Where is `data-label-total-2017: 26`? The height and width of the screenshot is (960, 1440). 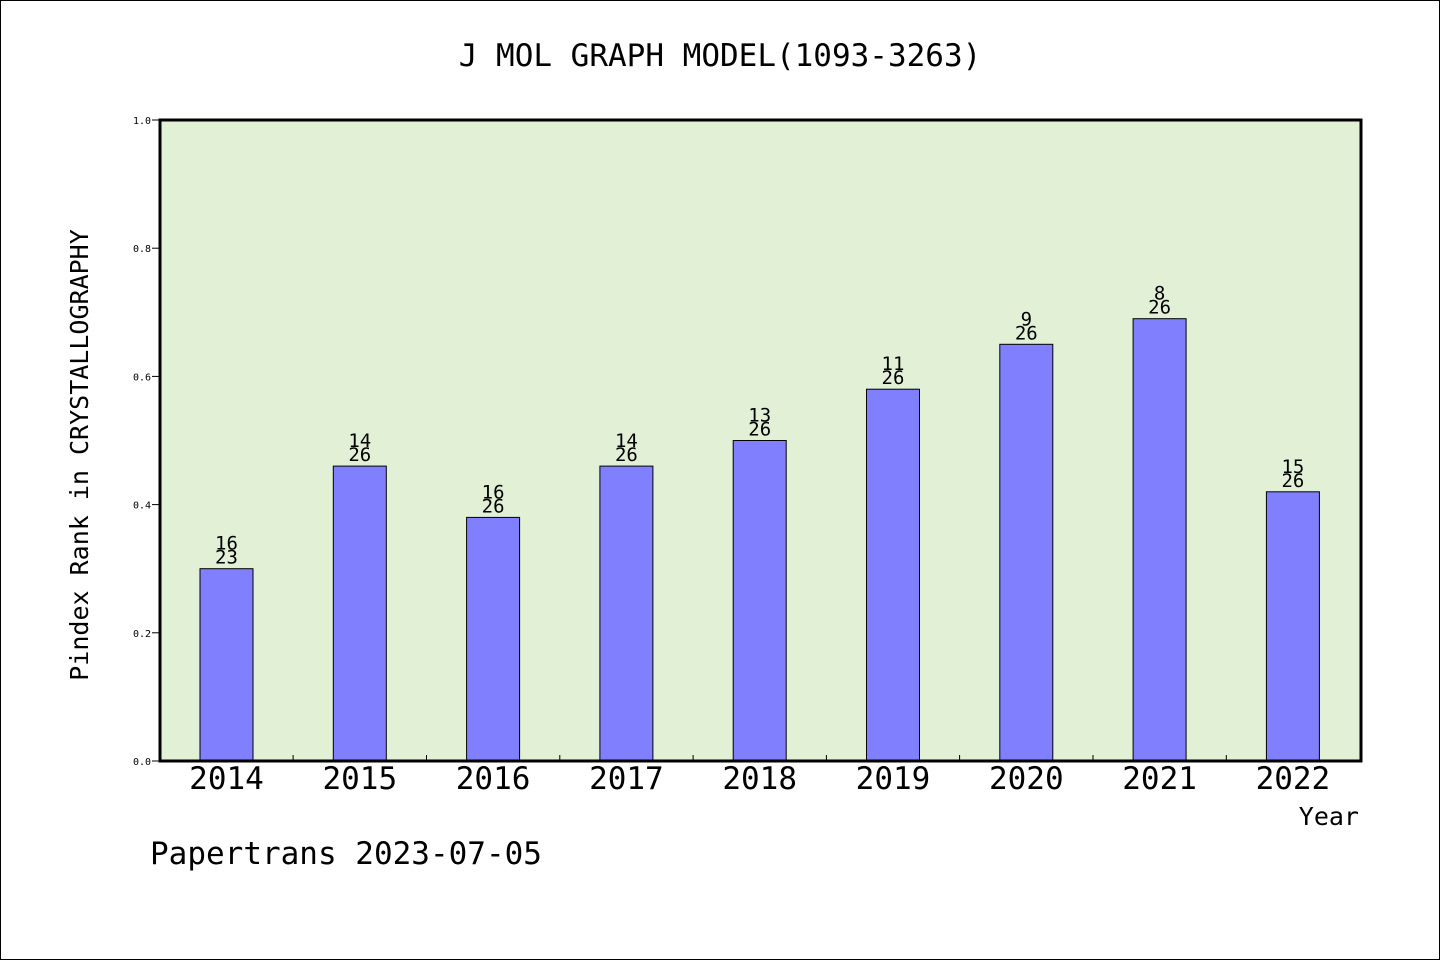
data-label-total-2017: 26 is located at coordinates (626, 455).